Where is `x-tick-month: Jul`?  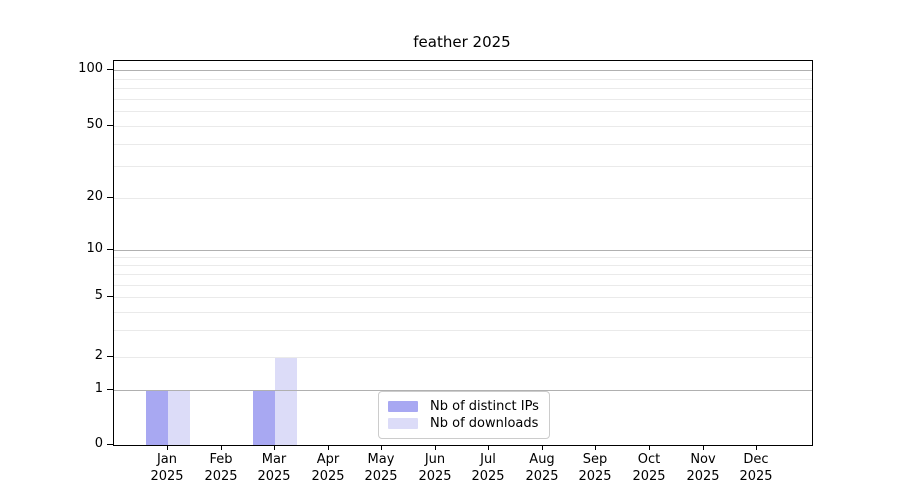 x-tick-month: Jul is located at coordinates (488, 459).